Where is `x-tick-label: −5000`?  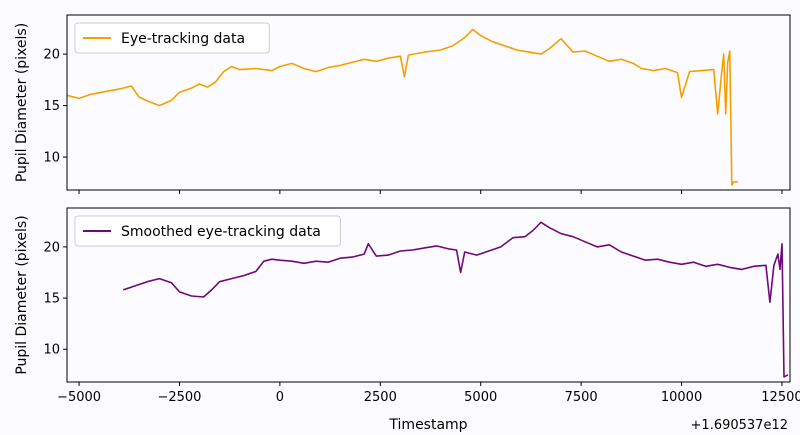 x-tick-label: −5000 is located at coordinates (79, 397).